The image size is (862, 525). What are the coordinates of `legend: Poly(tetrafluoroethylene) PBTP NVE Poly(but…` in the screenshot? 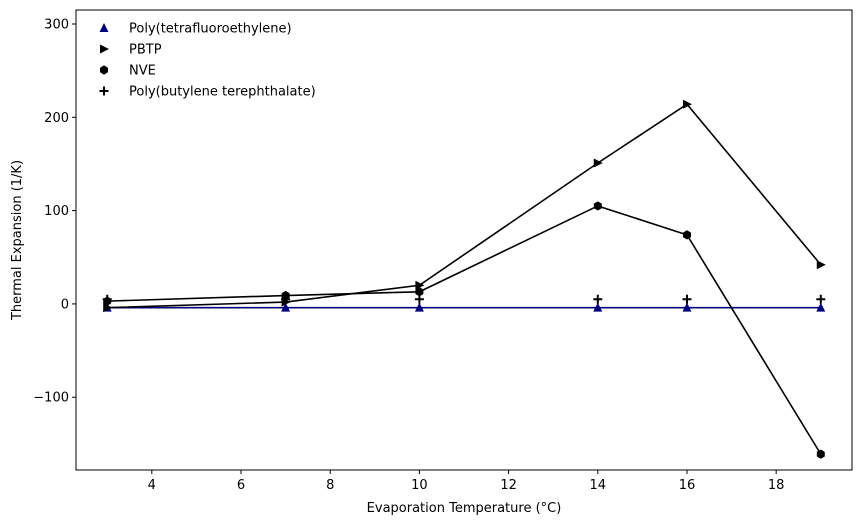 It's located at (207, 61).